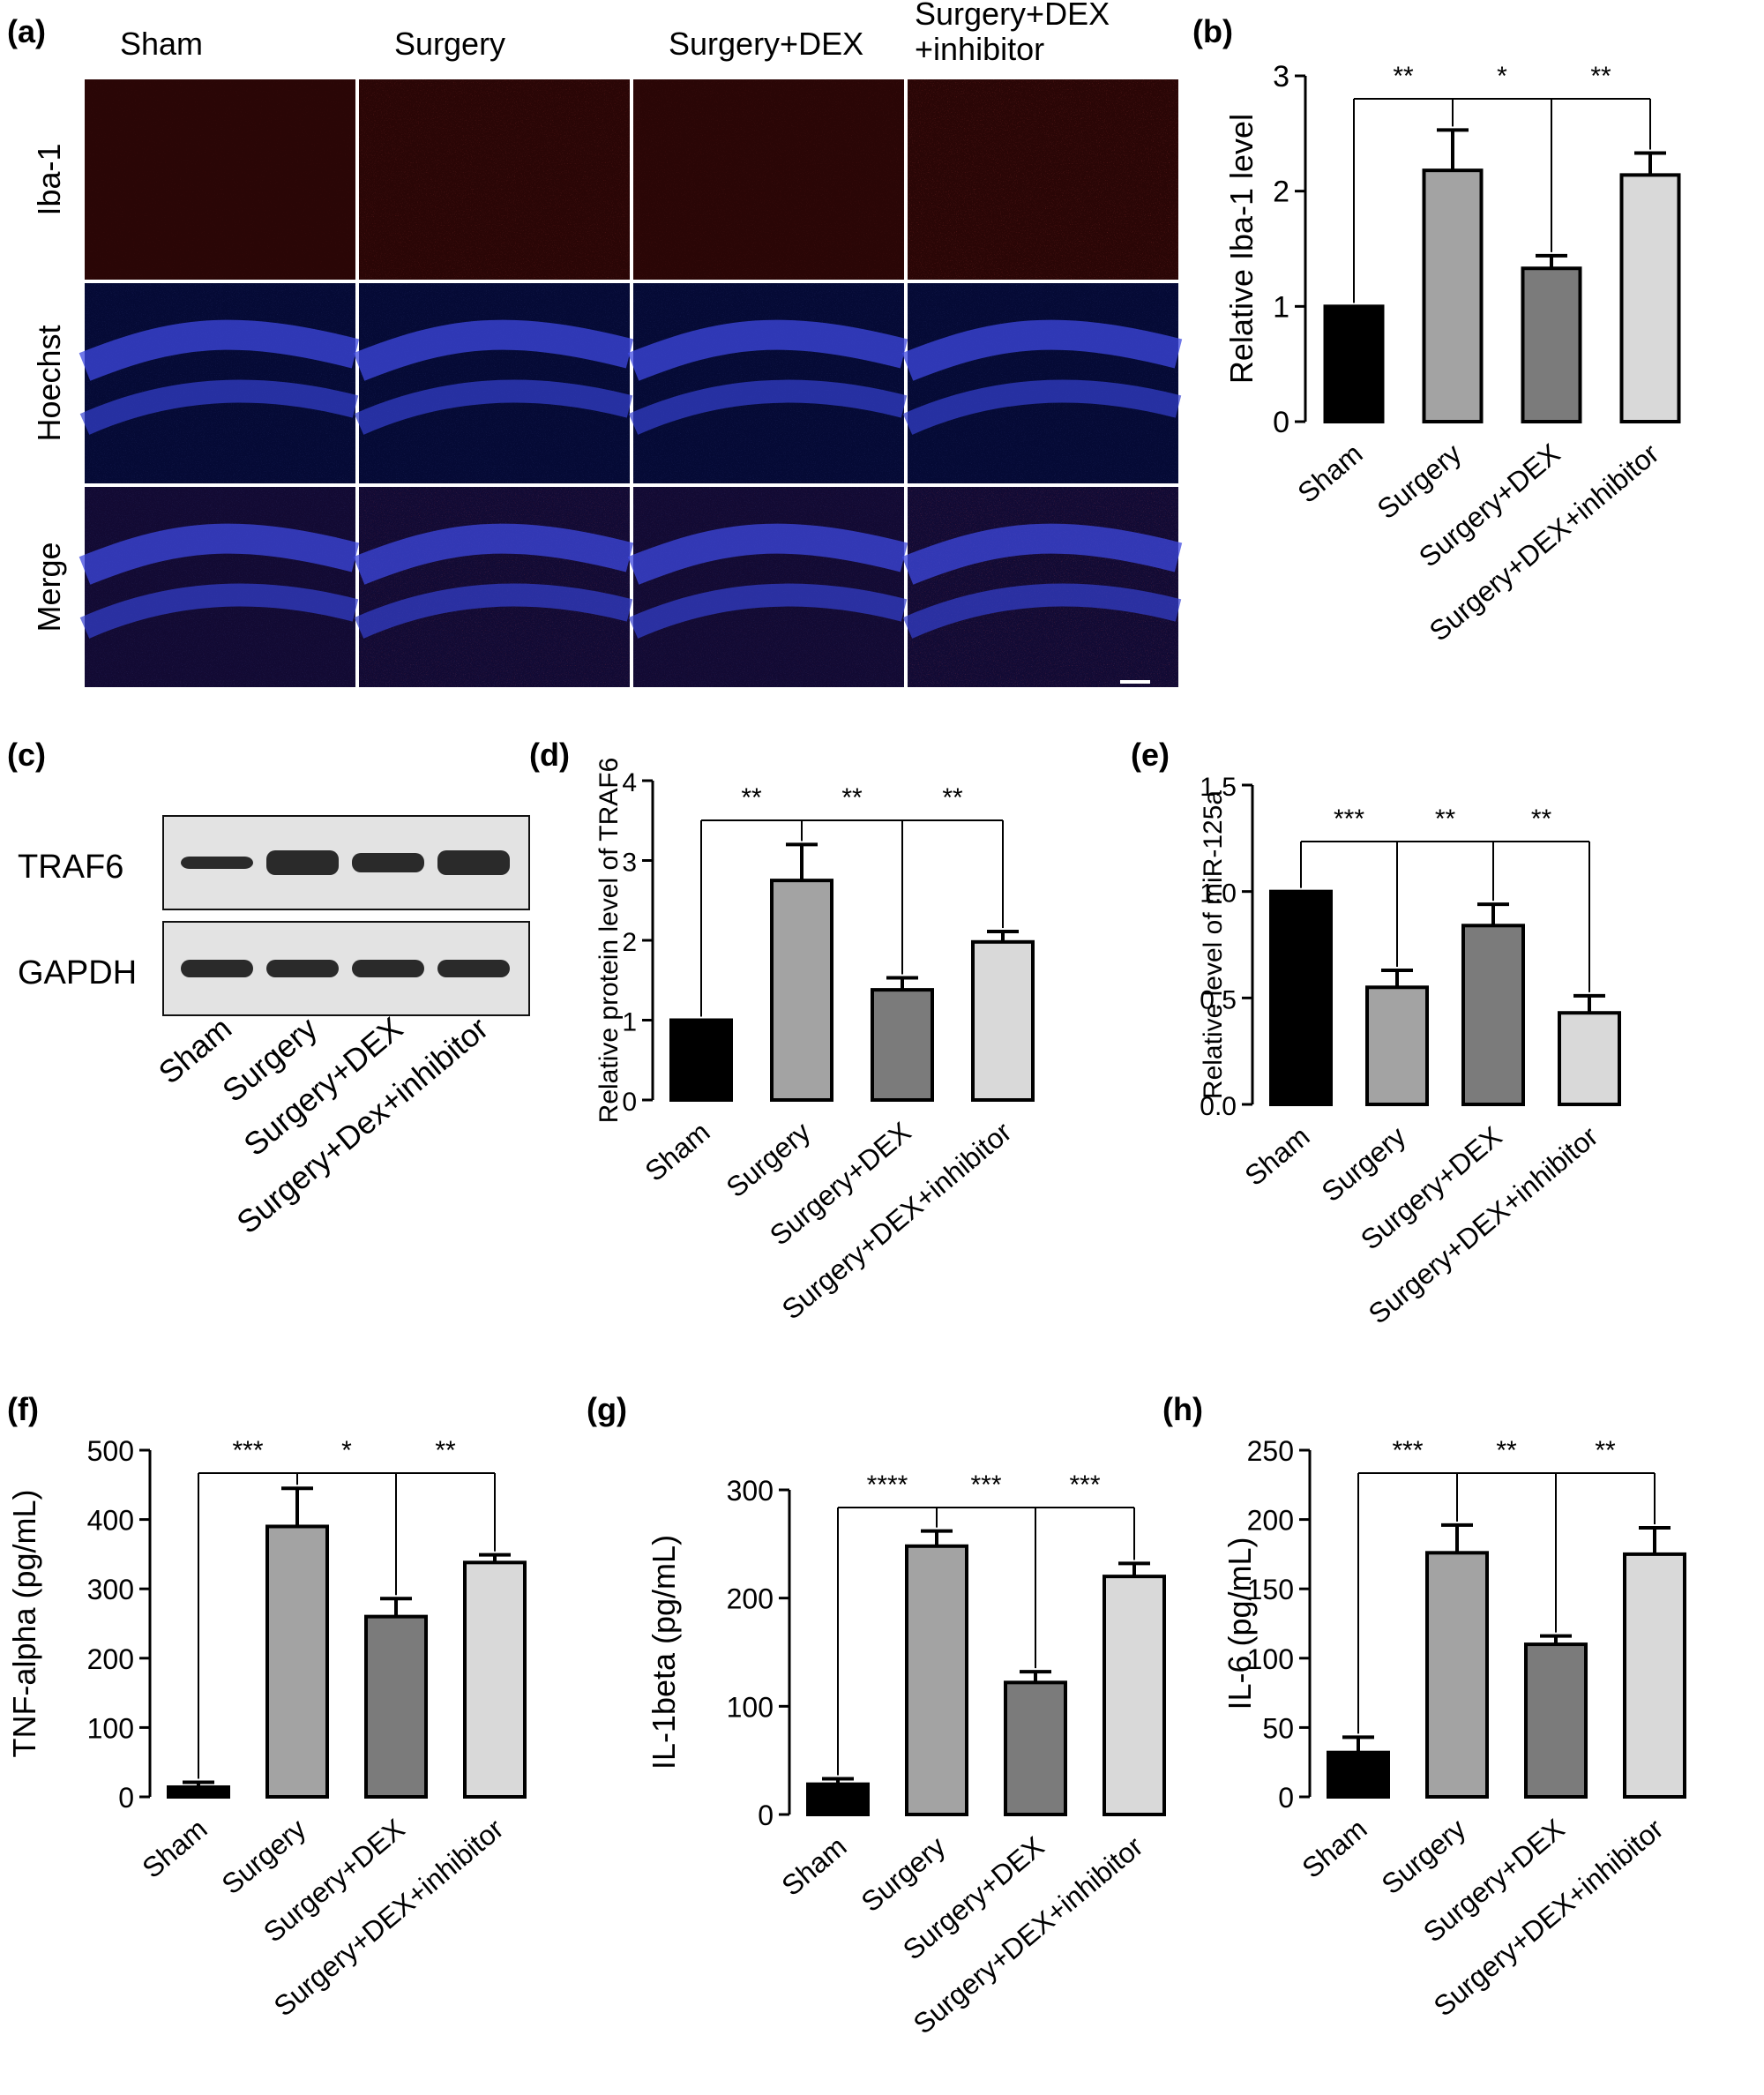  Describe the element at coordinates (609, 941) in the screenshot. I see `y-axis-label: Relative protein level of TRAF6` at that location.